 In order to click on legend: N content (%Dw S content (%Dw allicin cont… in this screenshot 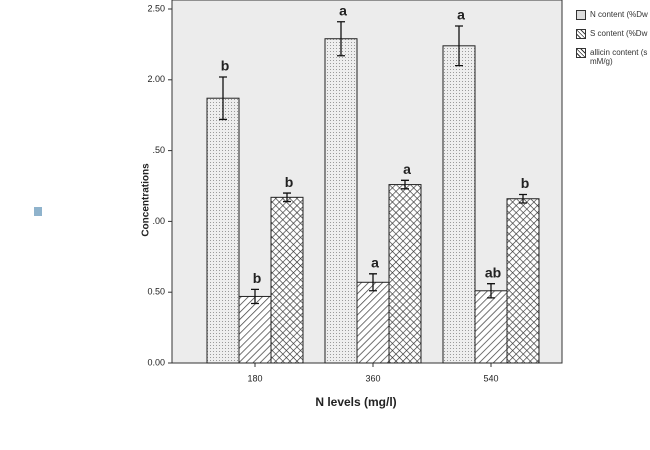, I will do `click(613, 42)`.